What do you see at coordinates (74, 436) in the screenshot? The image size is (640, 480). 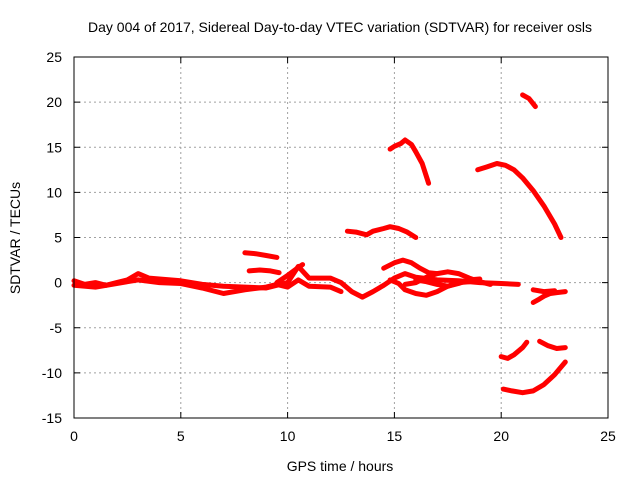 I see `x-tick-label: 0` at bounding box center [74, 436].